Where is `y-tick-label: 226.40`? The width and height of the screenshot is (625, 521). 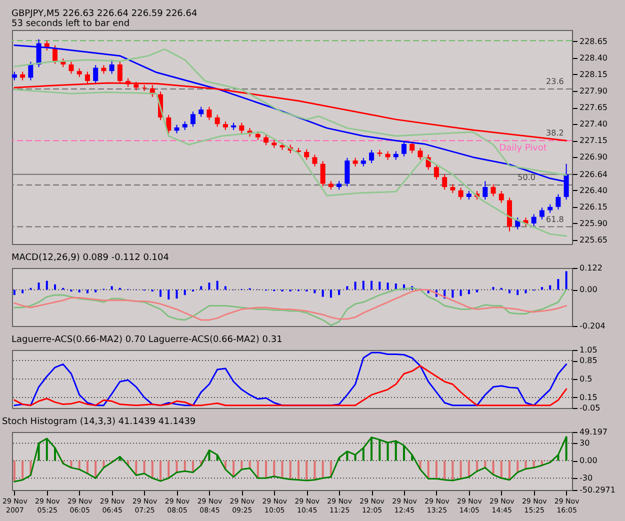
y-tick-label: 226.40 is located at coordinates (594, 190).